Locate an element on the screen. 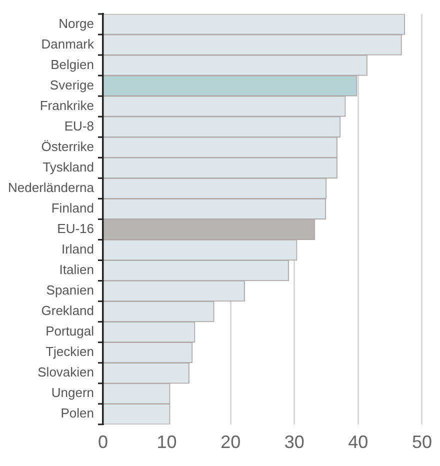 The width and height of the screenshot is (440, 466). y-tick-label: Tyskland is located at coordinates (68, 166).